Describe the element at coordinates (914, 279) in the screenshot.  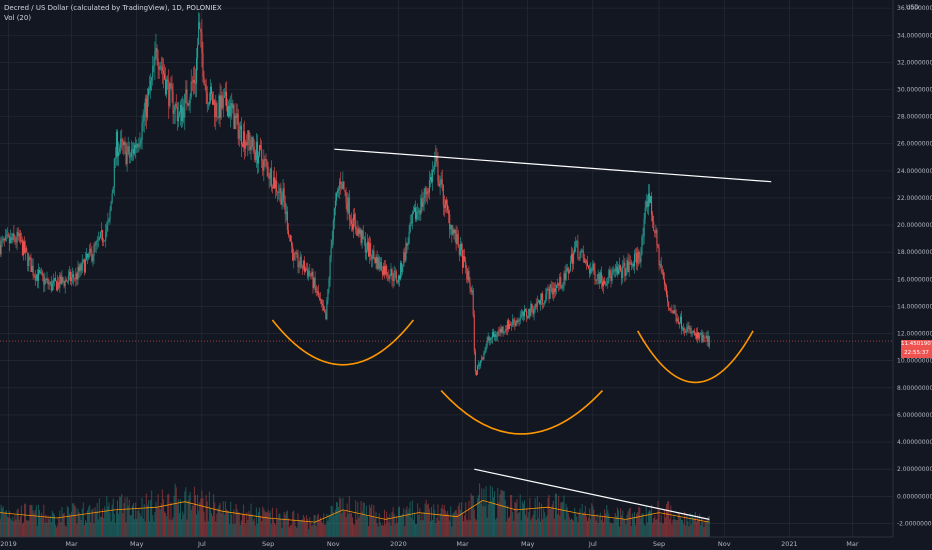
I see `y-tick-label: 16.00000000` at that location.